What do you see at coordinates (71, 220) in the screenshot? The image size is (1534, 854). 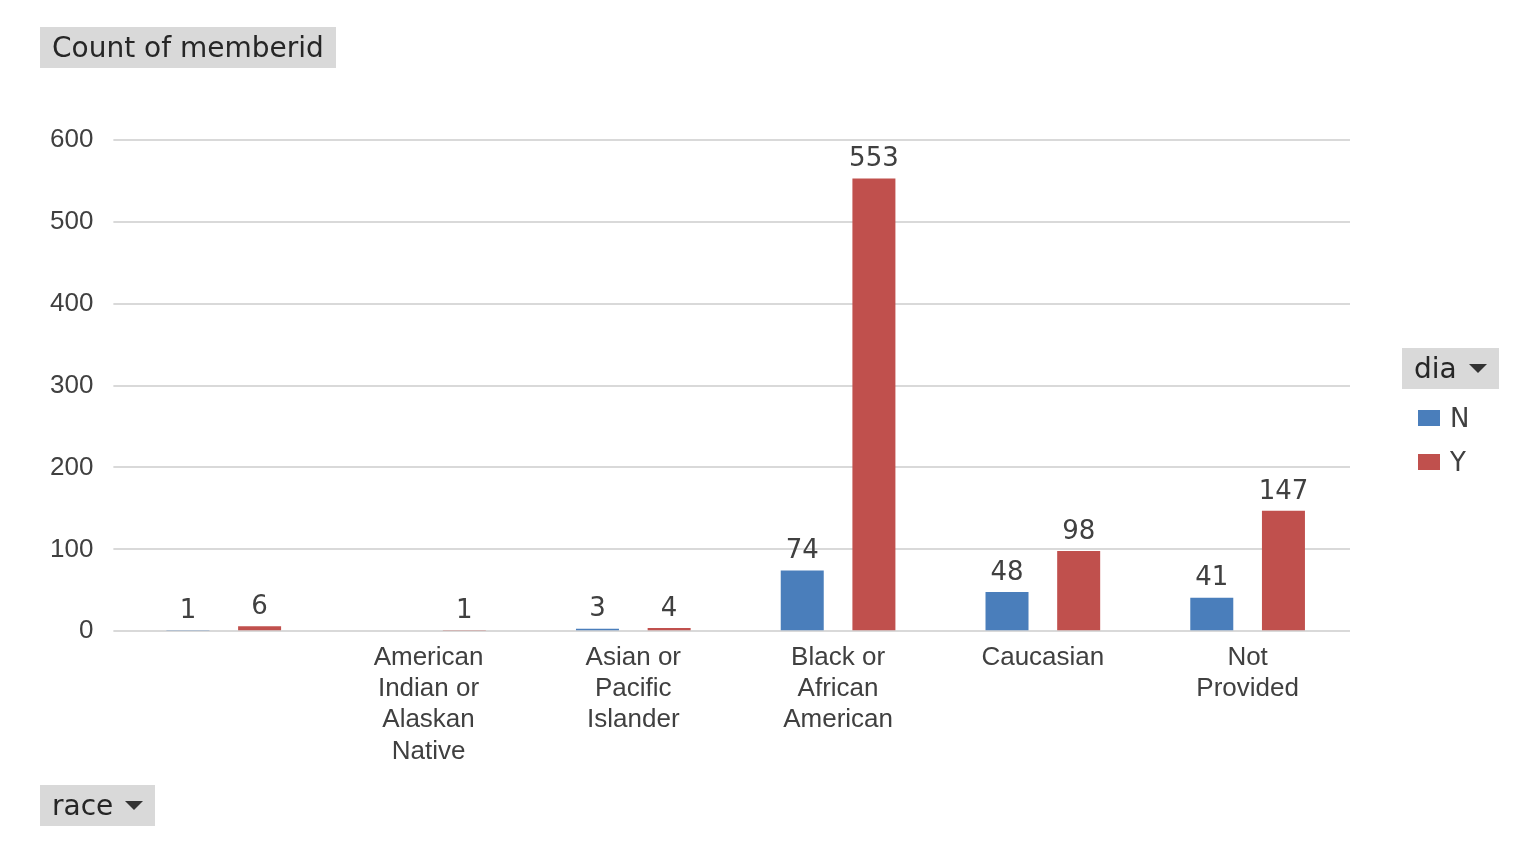 I see `y-tick-label: 500` at bounding box center [71, 220].